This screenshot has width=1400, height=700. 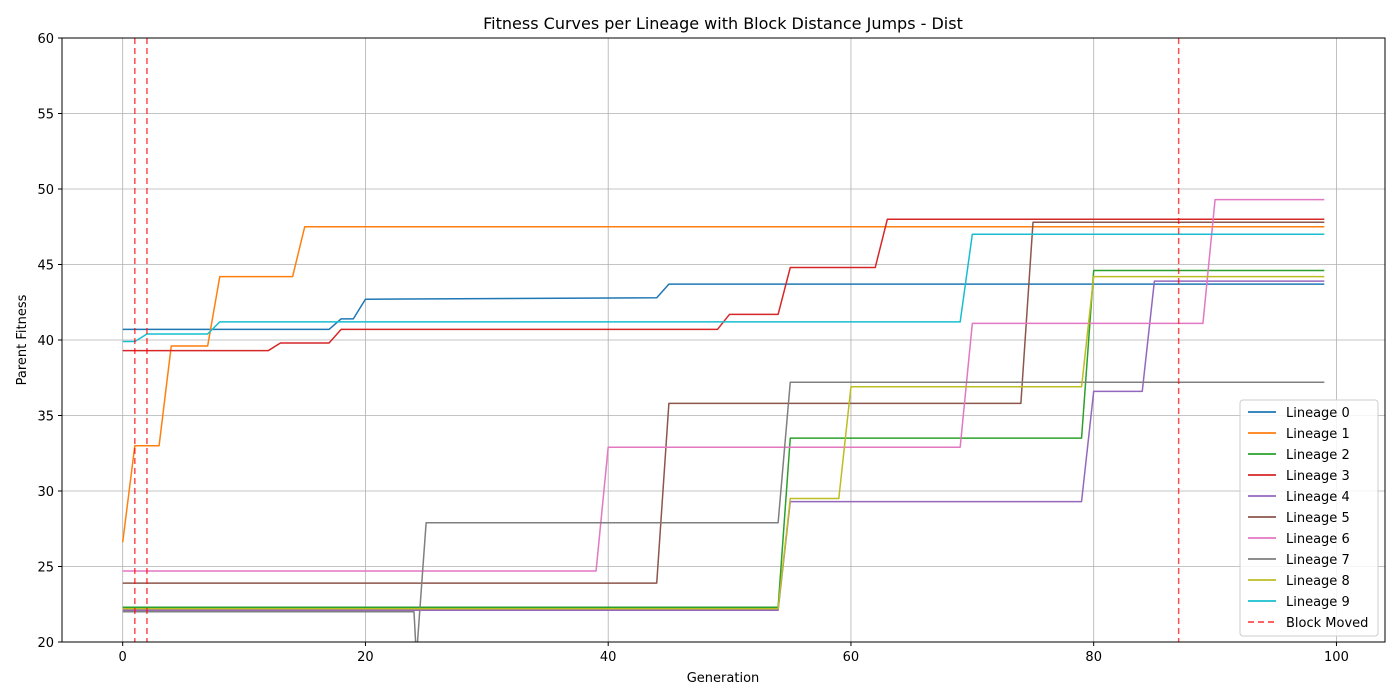 I want to click on legend-label: Lineage 6, so click(x=1318, y=539).